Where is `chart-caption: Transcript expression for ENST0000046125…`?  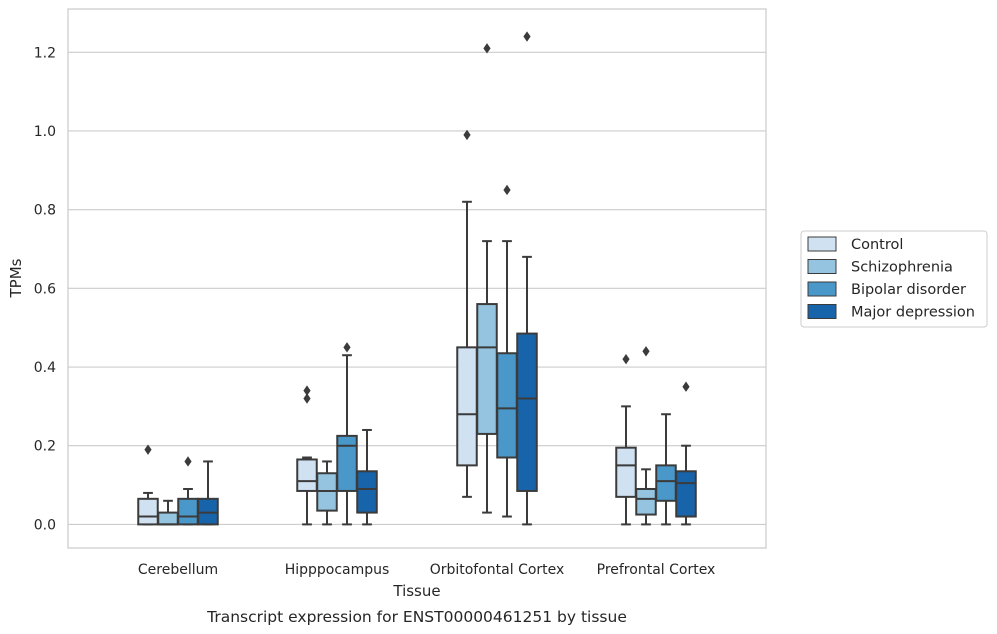
chart-caption: Transcript expression for ENST0000046125… is located at coordinates (416, 617).